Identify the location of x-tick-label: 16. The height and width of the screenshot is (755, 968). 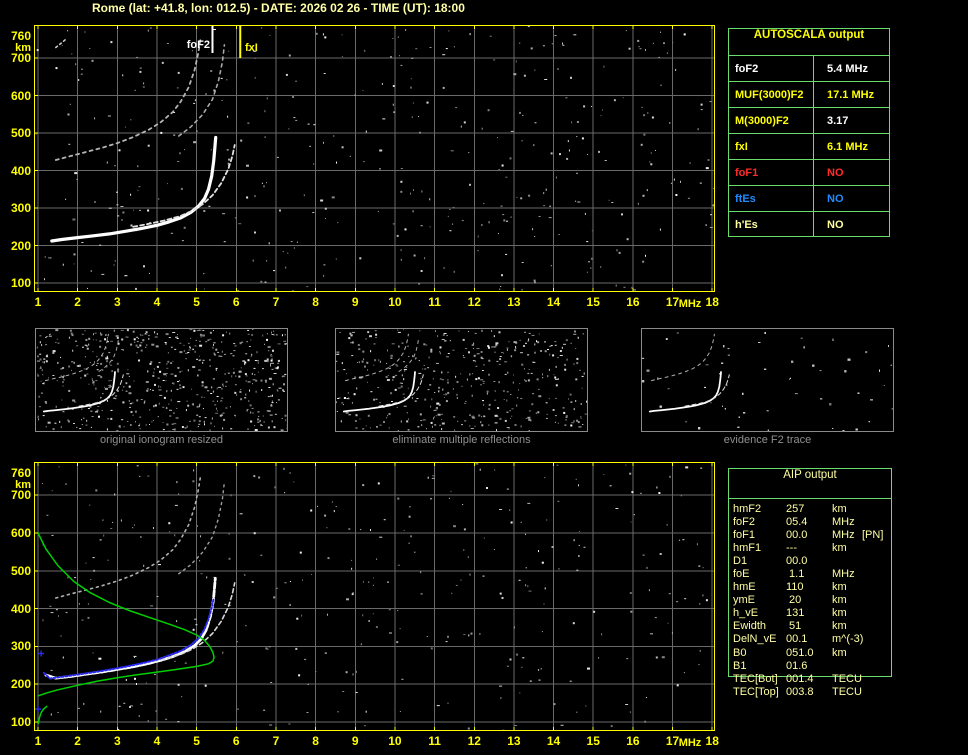
(633, 302).